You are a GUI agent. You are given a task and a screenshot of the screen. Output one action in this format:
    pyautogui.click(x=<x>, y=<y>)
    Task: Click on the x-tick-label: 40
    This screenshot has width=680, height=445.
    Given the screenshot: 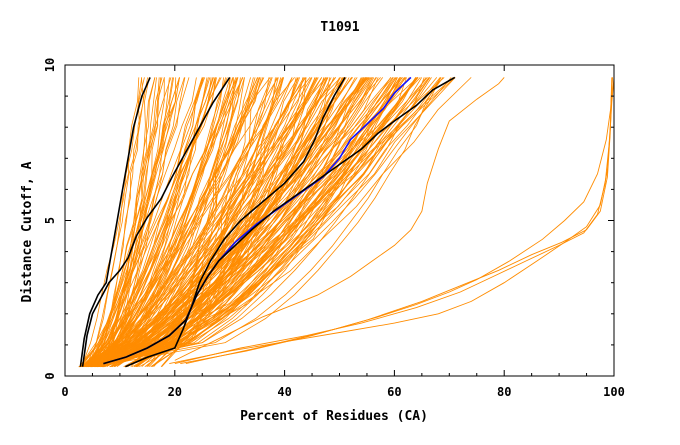 What is the action you would take?
    pyautogui.click(x=284, y=392)
    